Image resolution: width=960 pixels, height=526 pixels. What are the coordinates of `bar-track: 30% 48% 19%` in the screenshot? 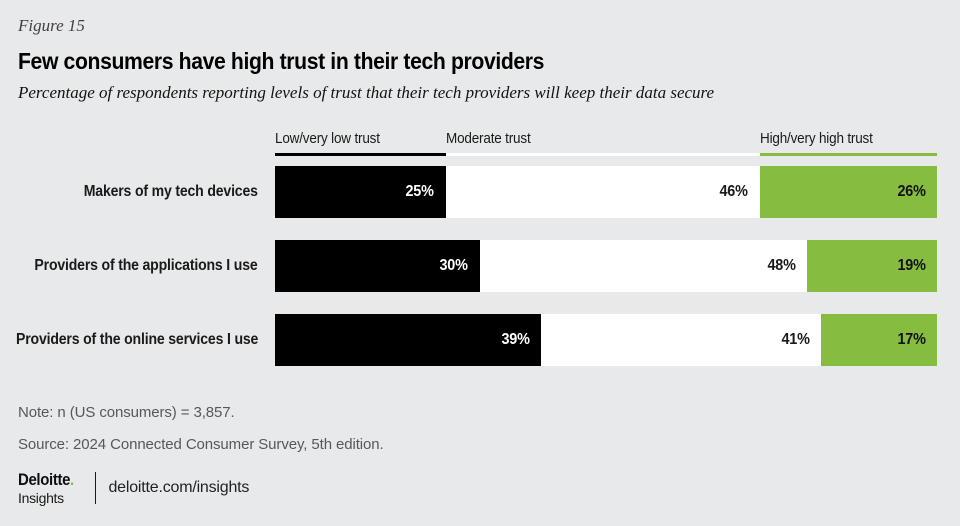 It's located at (606, 266).